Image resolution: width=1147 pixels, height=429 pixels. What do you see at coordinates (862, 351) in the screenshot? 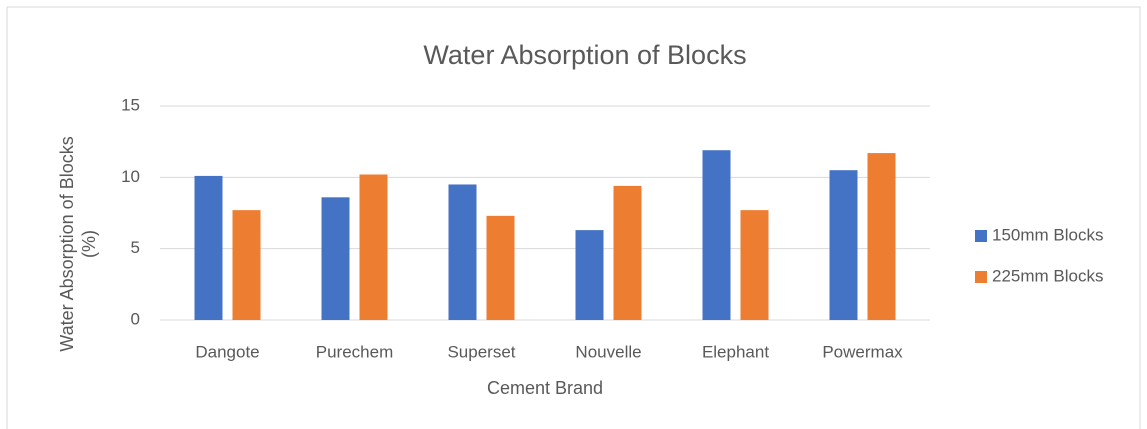
I see `x-tick-label: Powermax` at bounding box center [862, 351].